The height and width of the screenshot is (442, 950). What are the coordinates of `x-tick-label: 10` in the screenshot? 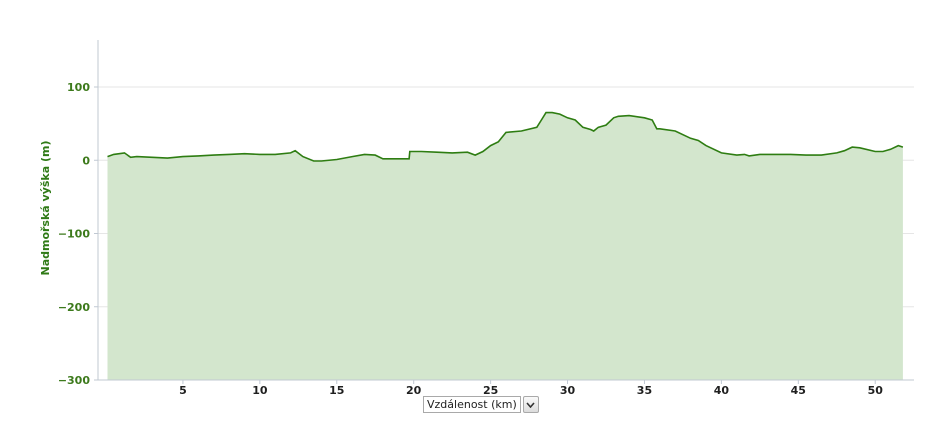 It's located at (260, 390).